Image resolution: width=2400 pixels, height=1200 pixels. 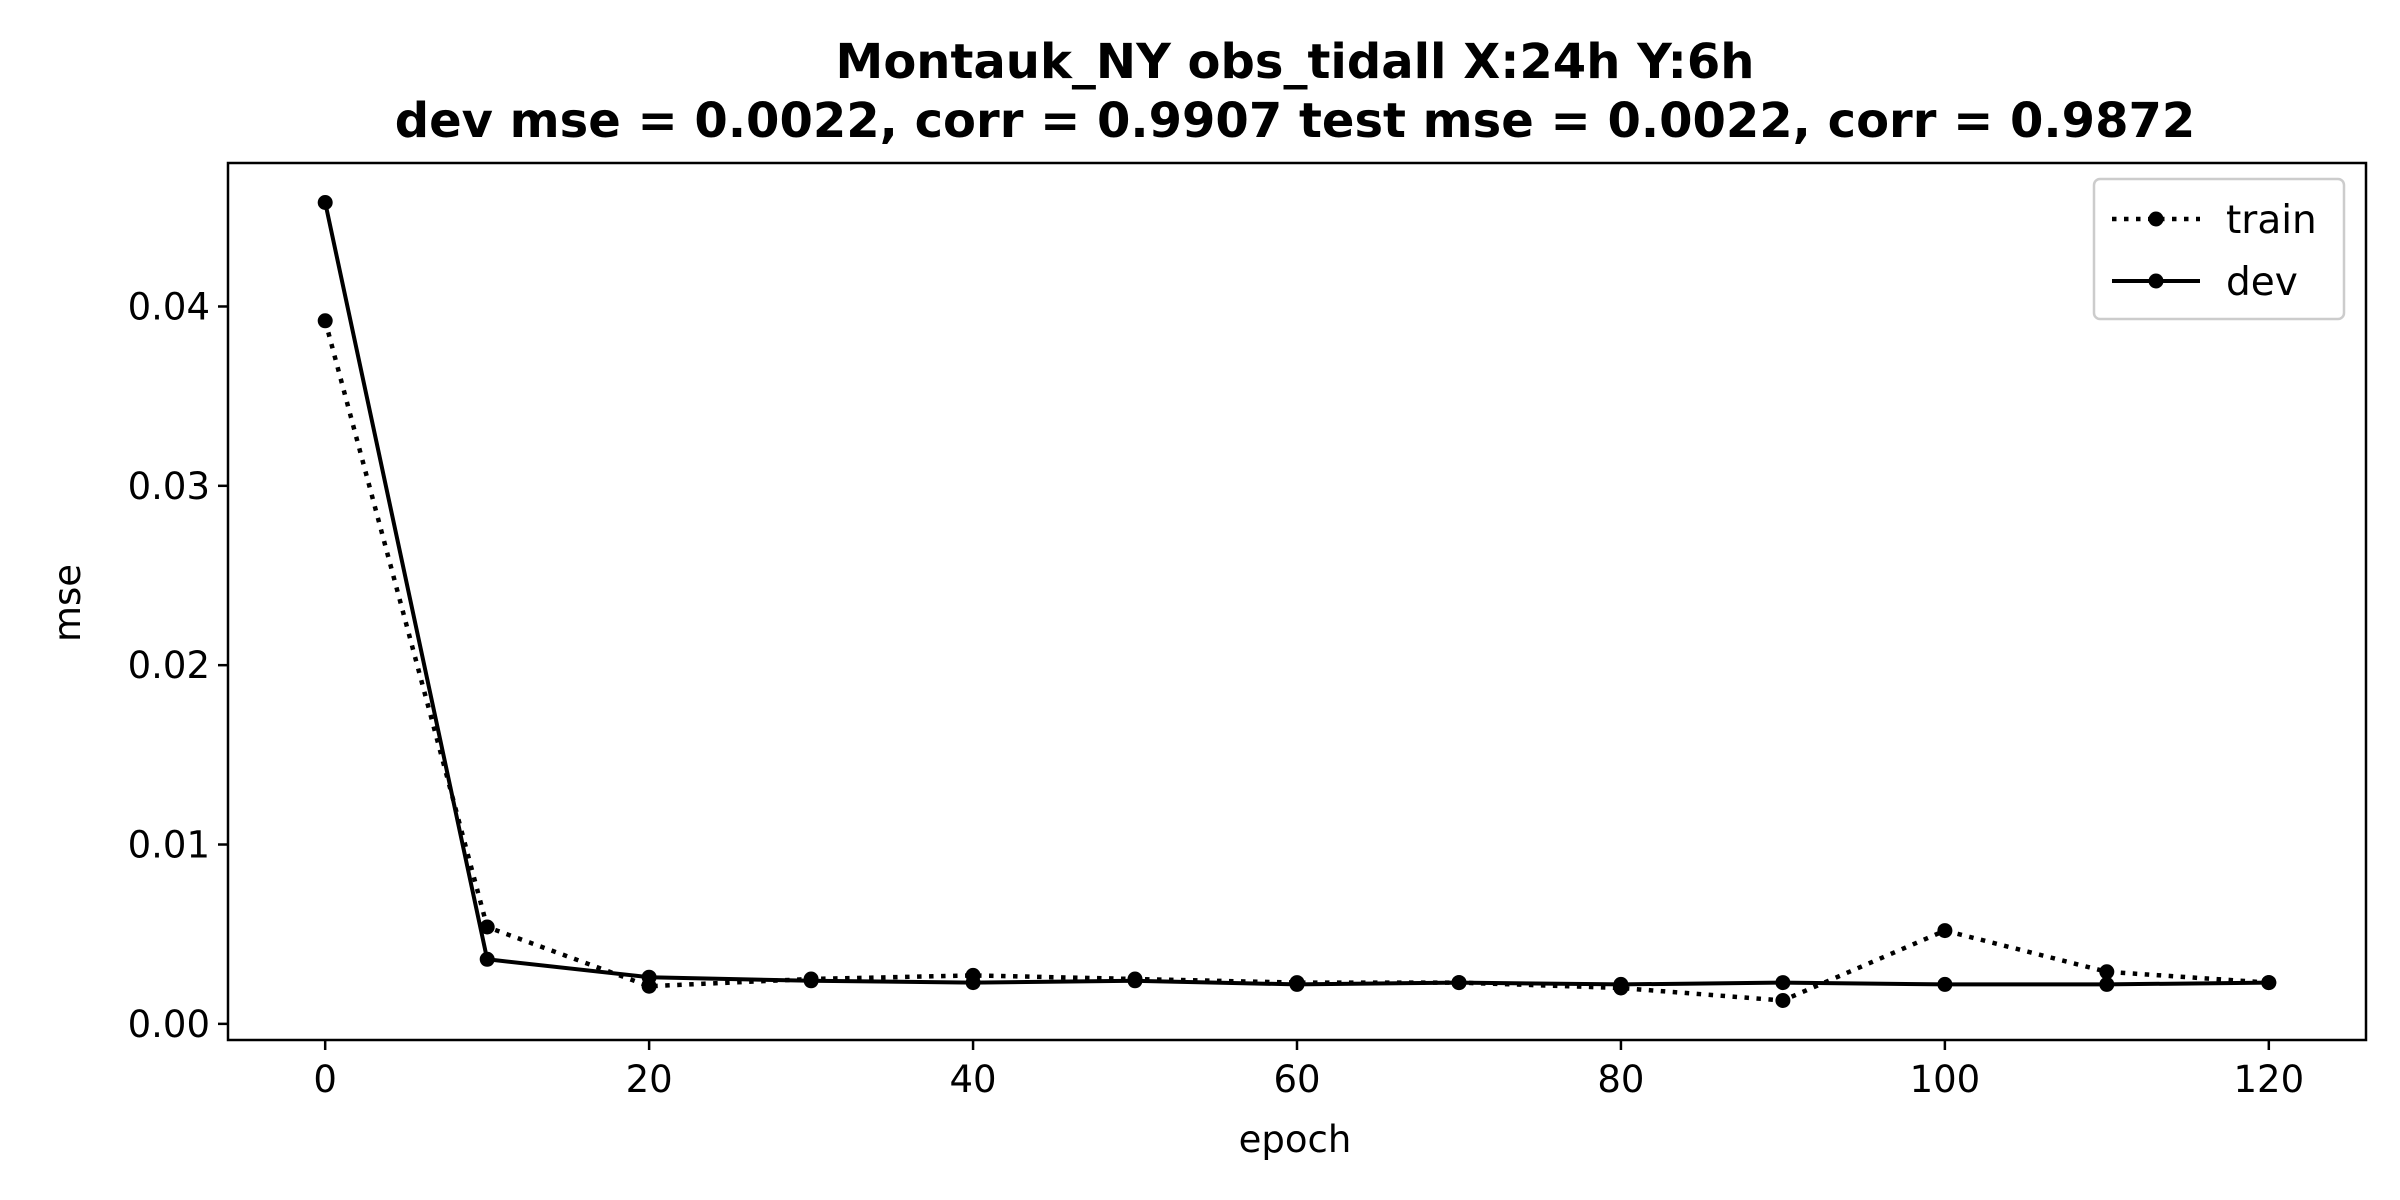 I want to click on chart-title-line-1: Montauk_NY obs_tidall X:24h Y:6h, so click(x=1295, y=62).